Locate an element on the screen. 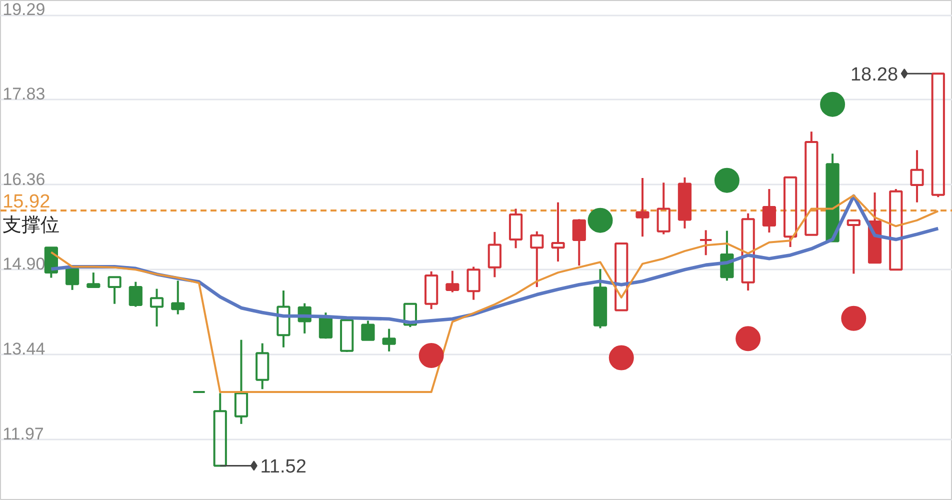 The width and height of the screenshot is (952, 500). y-tick-label: 16.36 is located at coordinates (24, 179).